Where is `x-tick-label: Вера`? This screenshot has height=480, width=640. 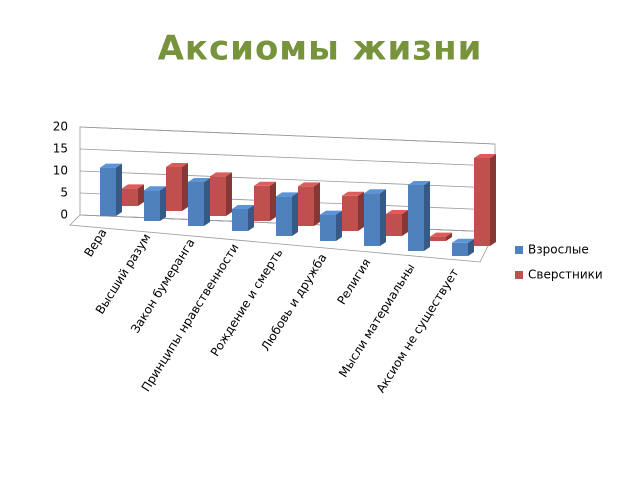
x-tick-label: Вера is located at coordinates (95, 242).